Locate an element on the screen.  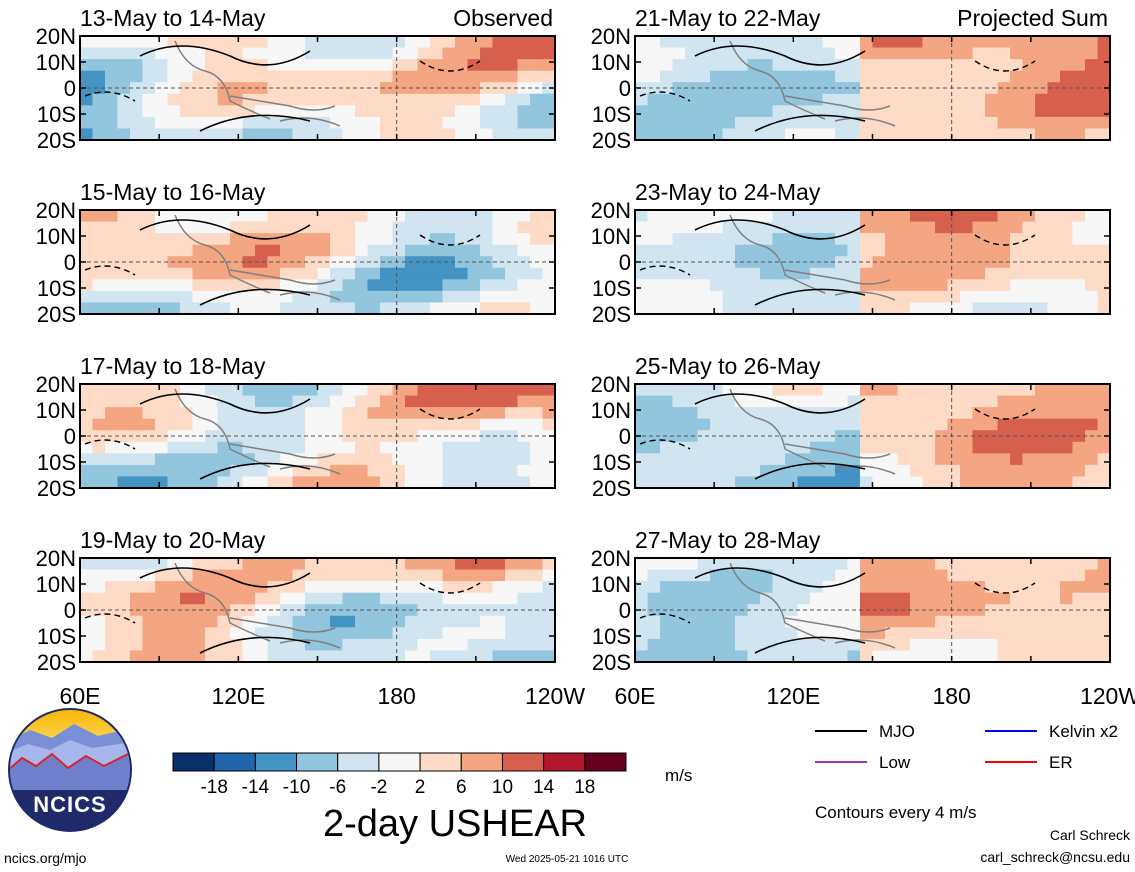
panel-title: 15-May to 16-May is located at coordinates (173, 192).